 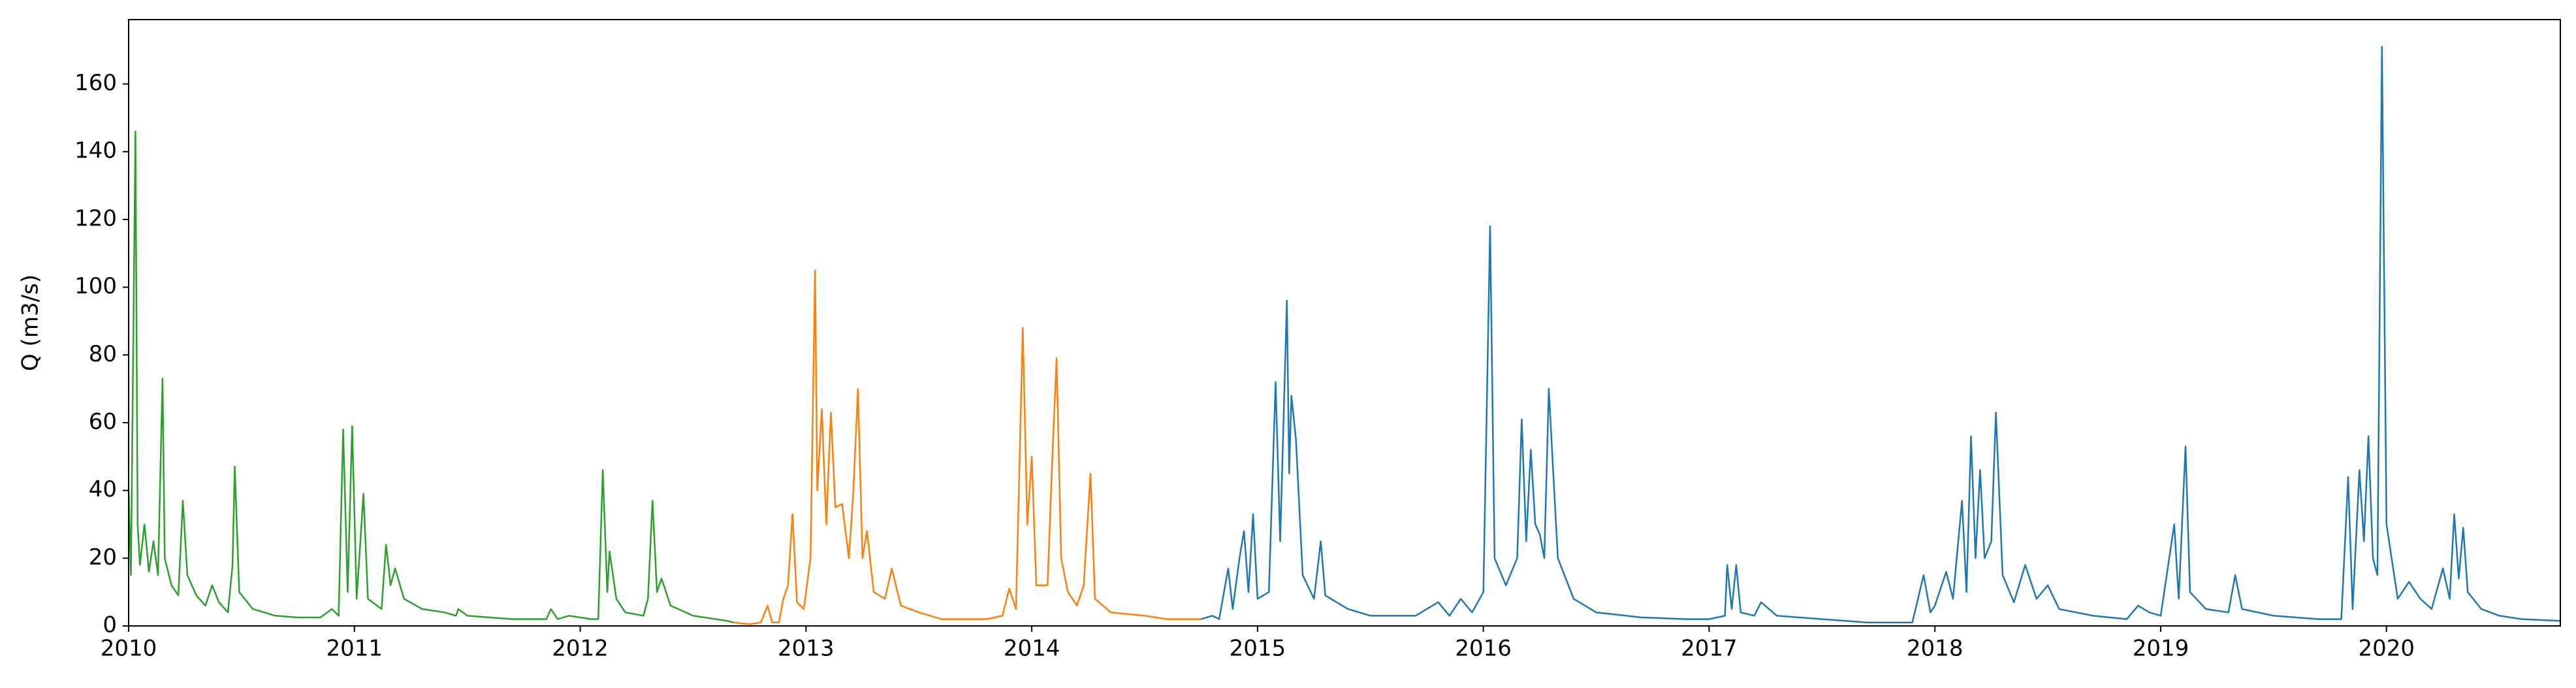 What do you see at coordinates (96, 286) in the screenshot?
I see `y-tick-label: 100` at bounding box center [96, 286].